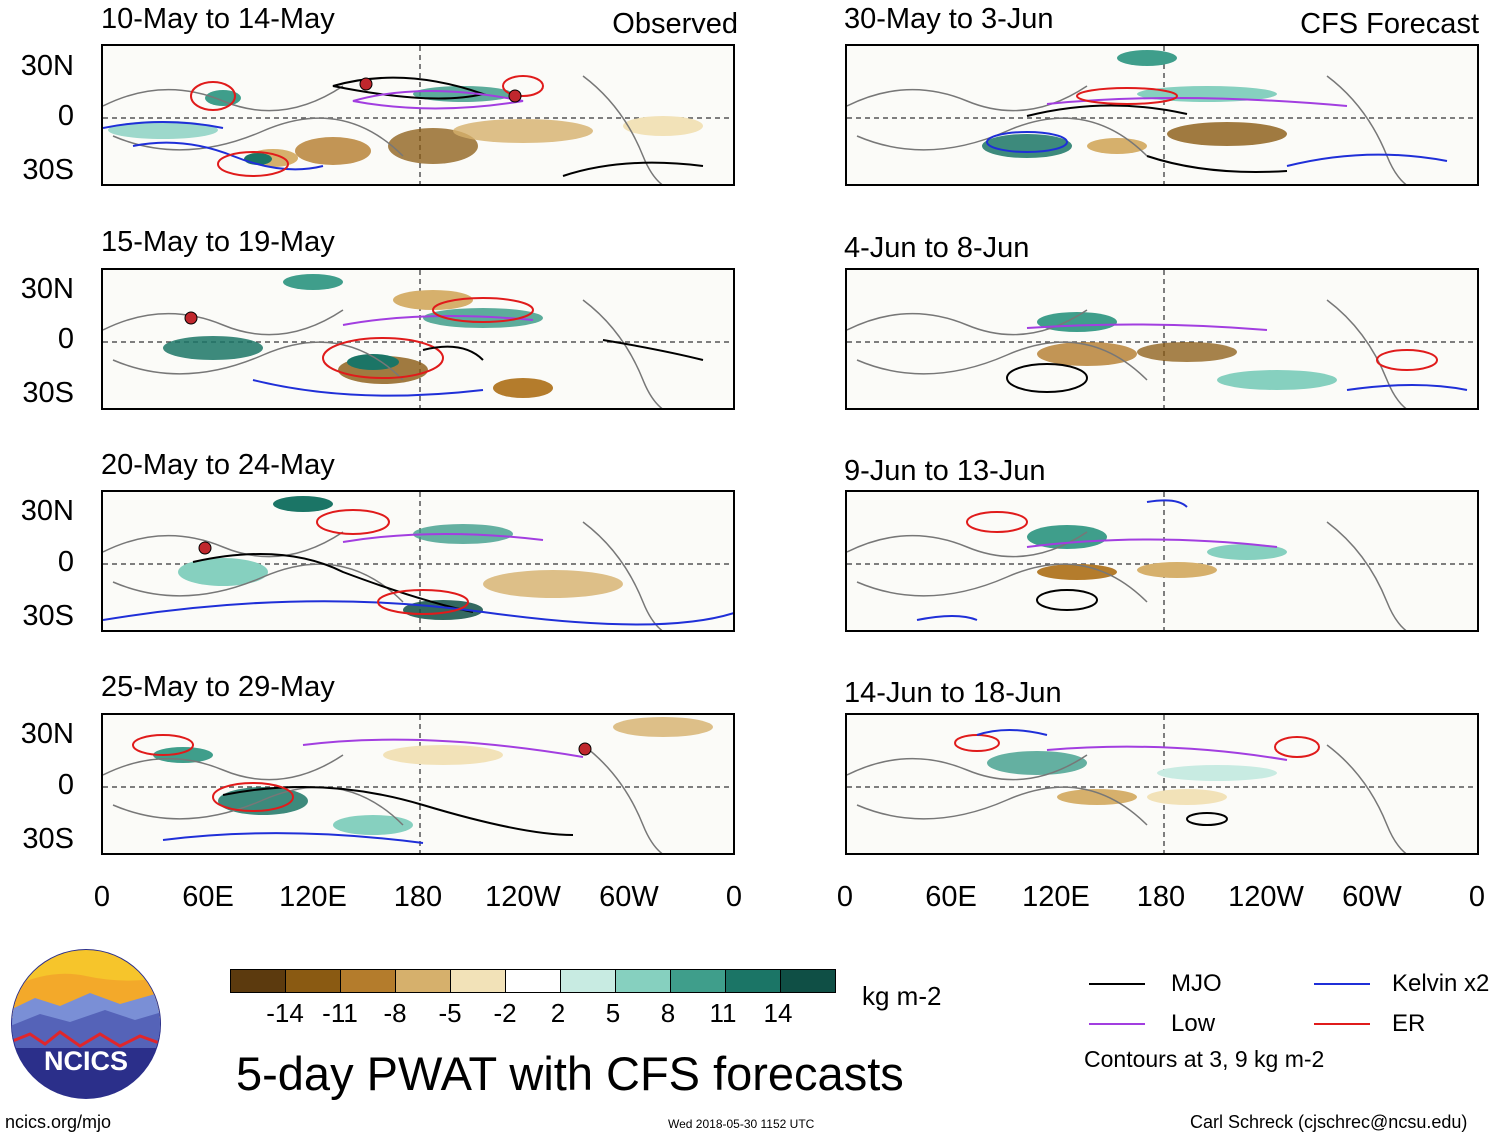 The height and width of the screenshot is (1137, 1510). Describe the element at coordinates (953, 693) in the screenshot. I see `panel-title-fc-4: 14-Jun to 18-Jun` at that location.